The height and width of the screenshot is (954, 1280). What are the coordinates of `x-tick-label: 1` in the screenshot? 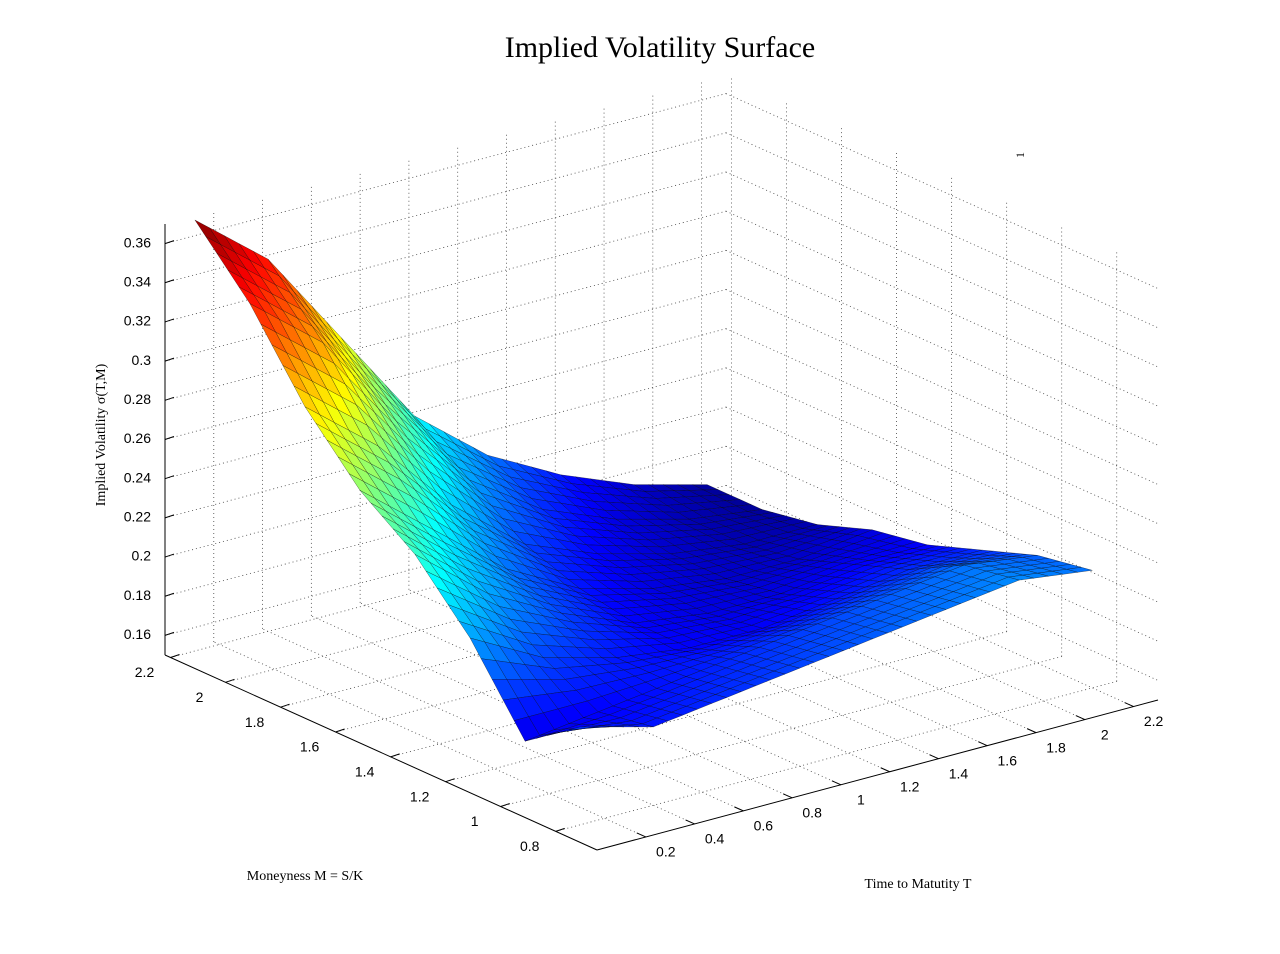 It's located at (861, 799).